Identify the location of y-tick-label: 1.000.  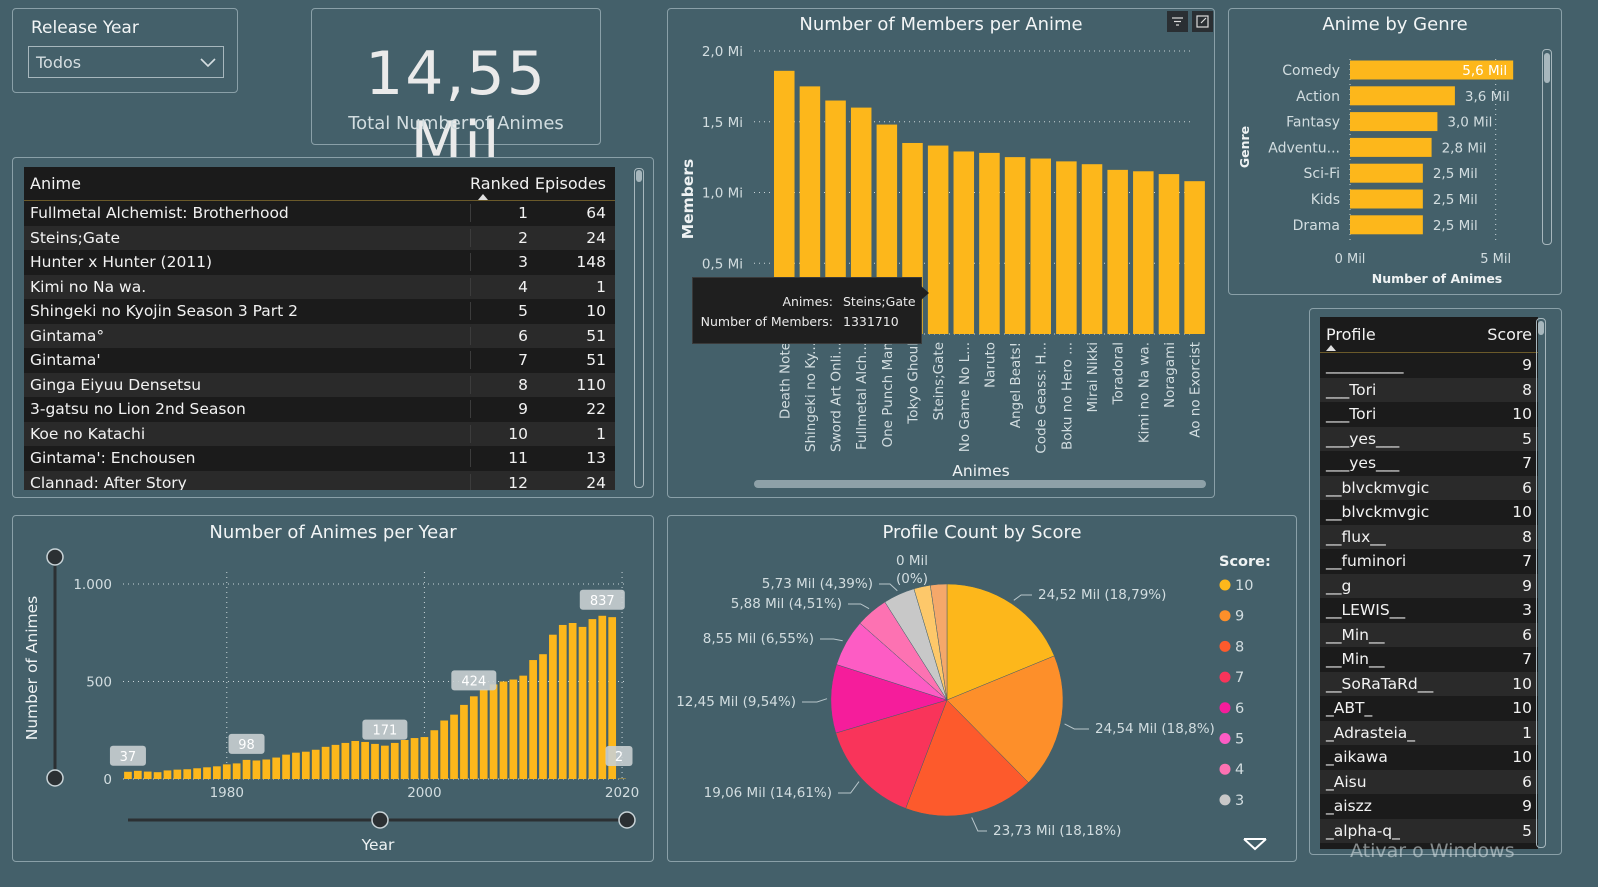
(92, 585).